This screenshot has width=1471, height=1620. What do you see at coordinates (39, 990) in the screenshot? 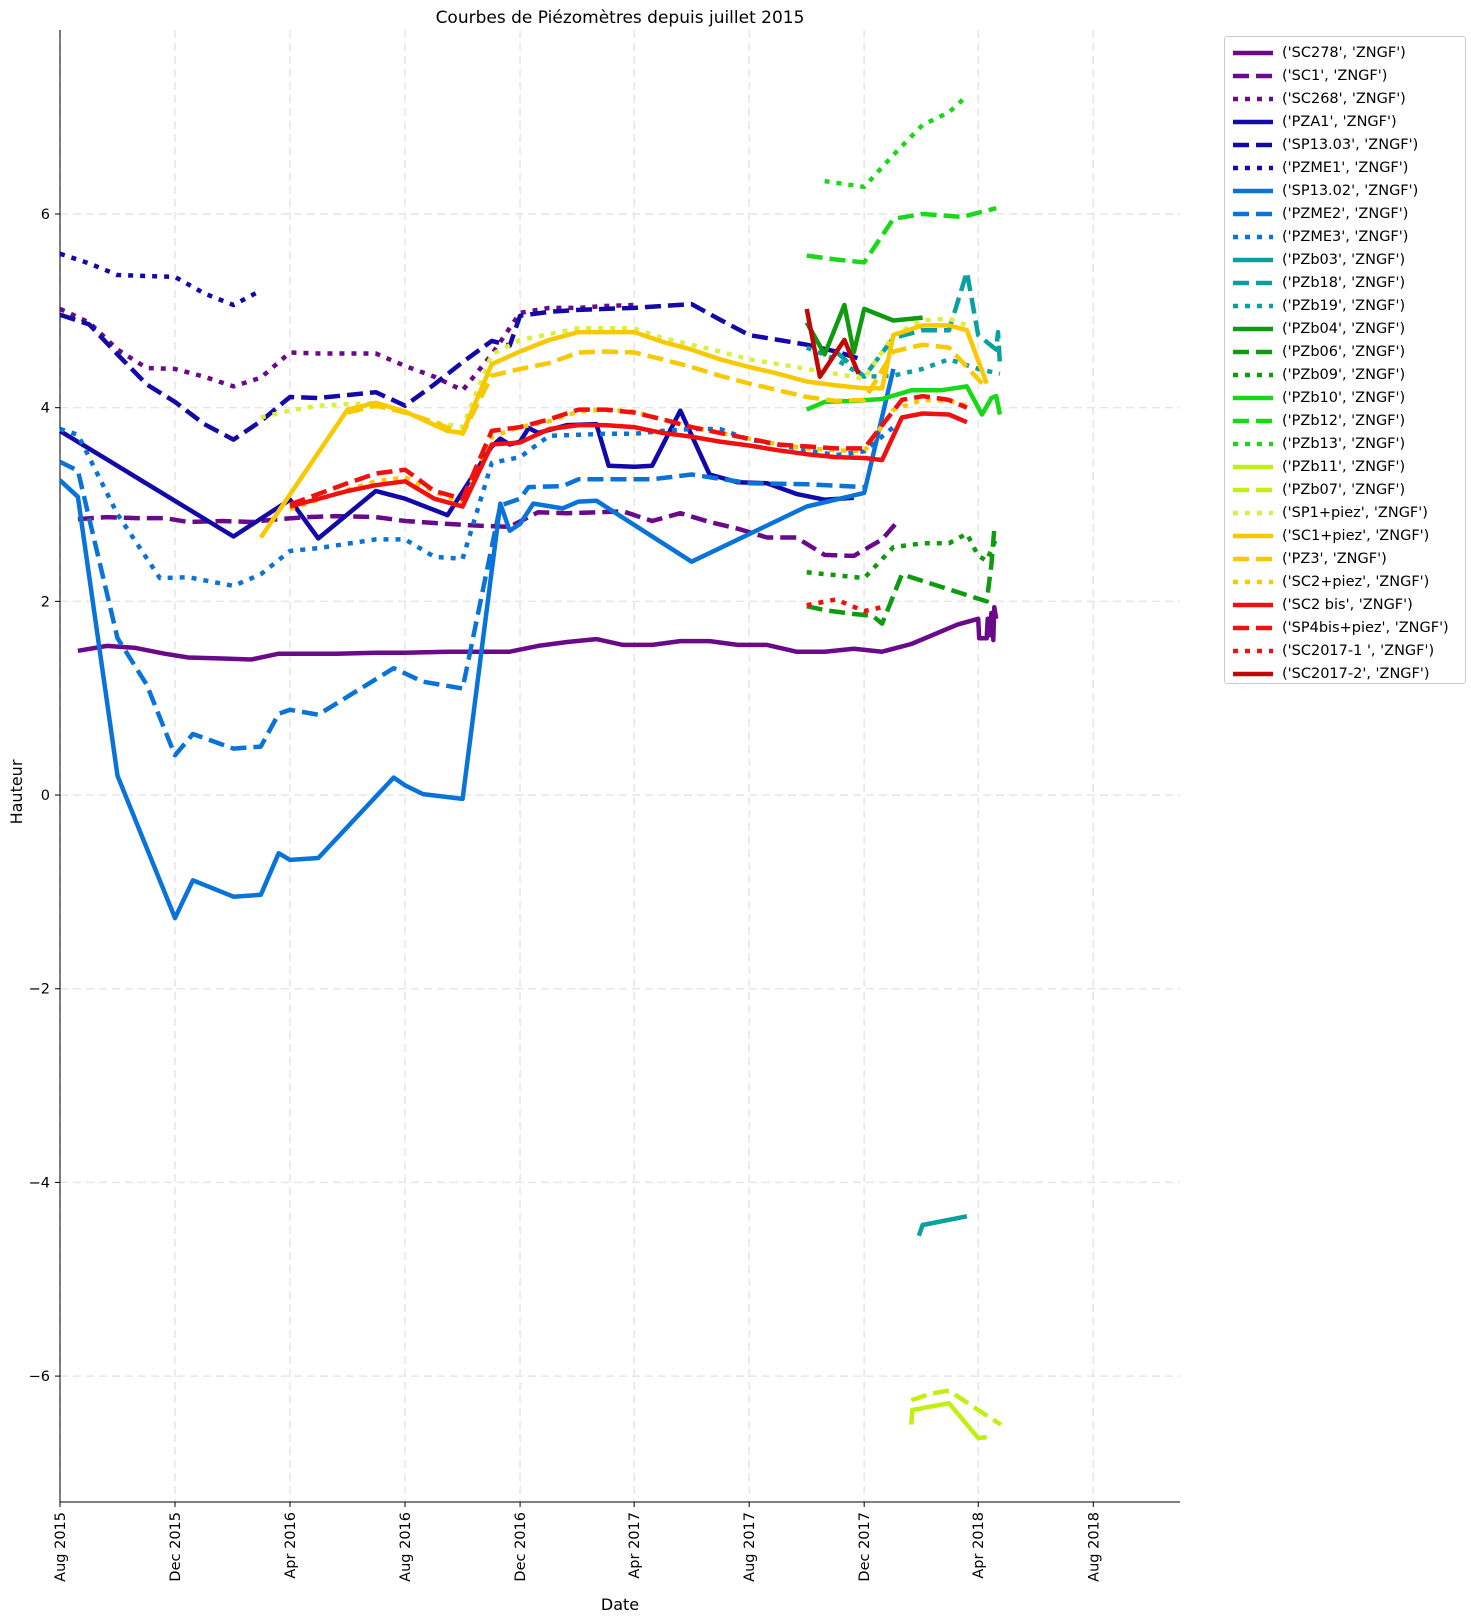
I see `y-tick-label: −2` at bounding box center [39, 990].